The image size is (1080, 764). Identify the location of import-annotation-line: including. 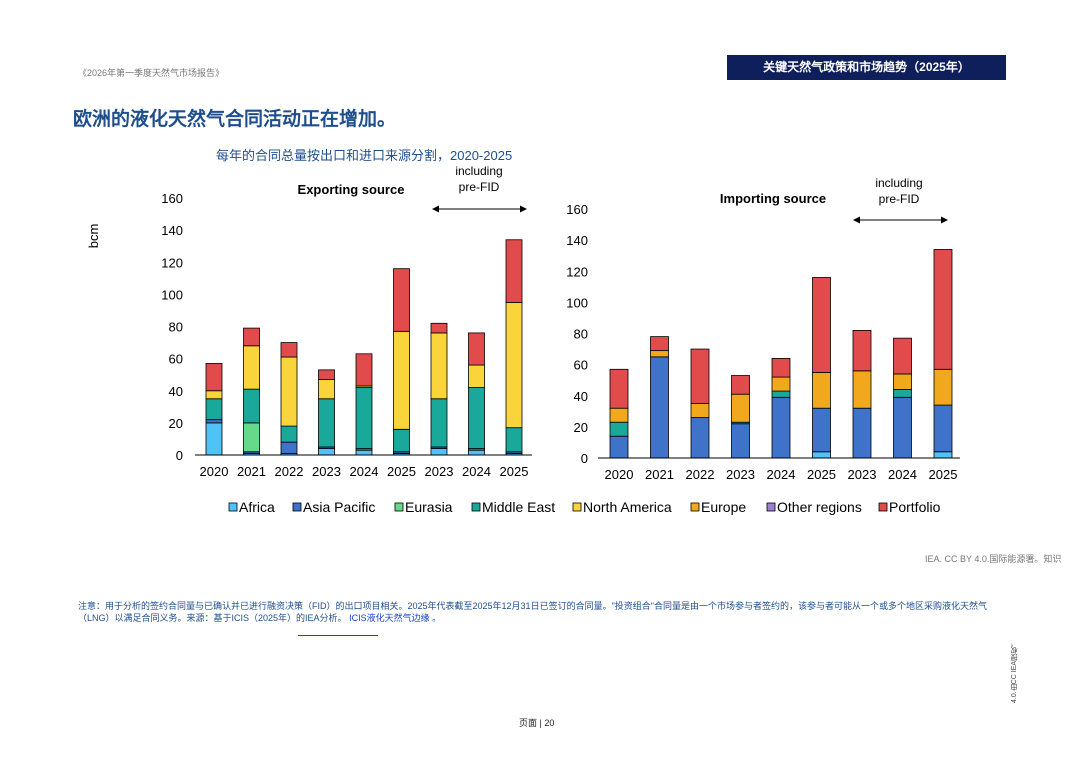
(898, 183).